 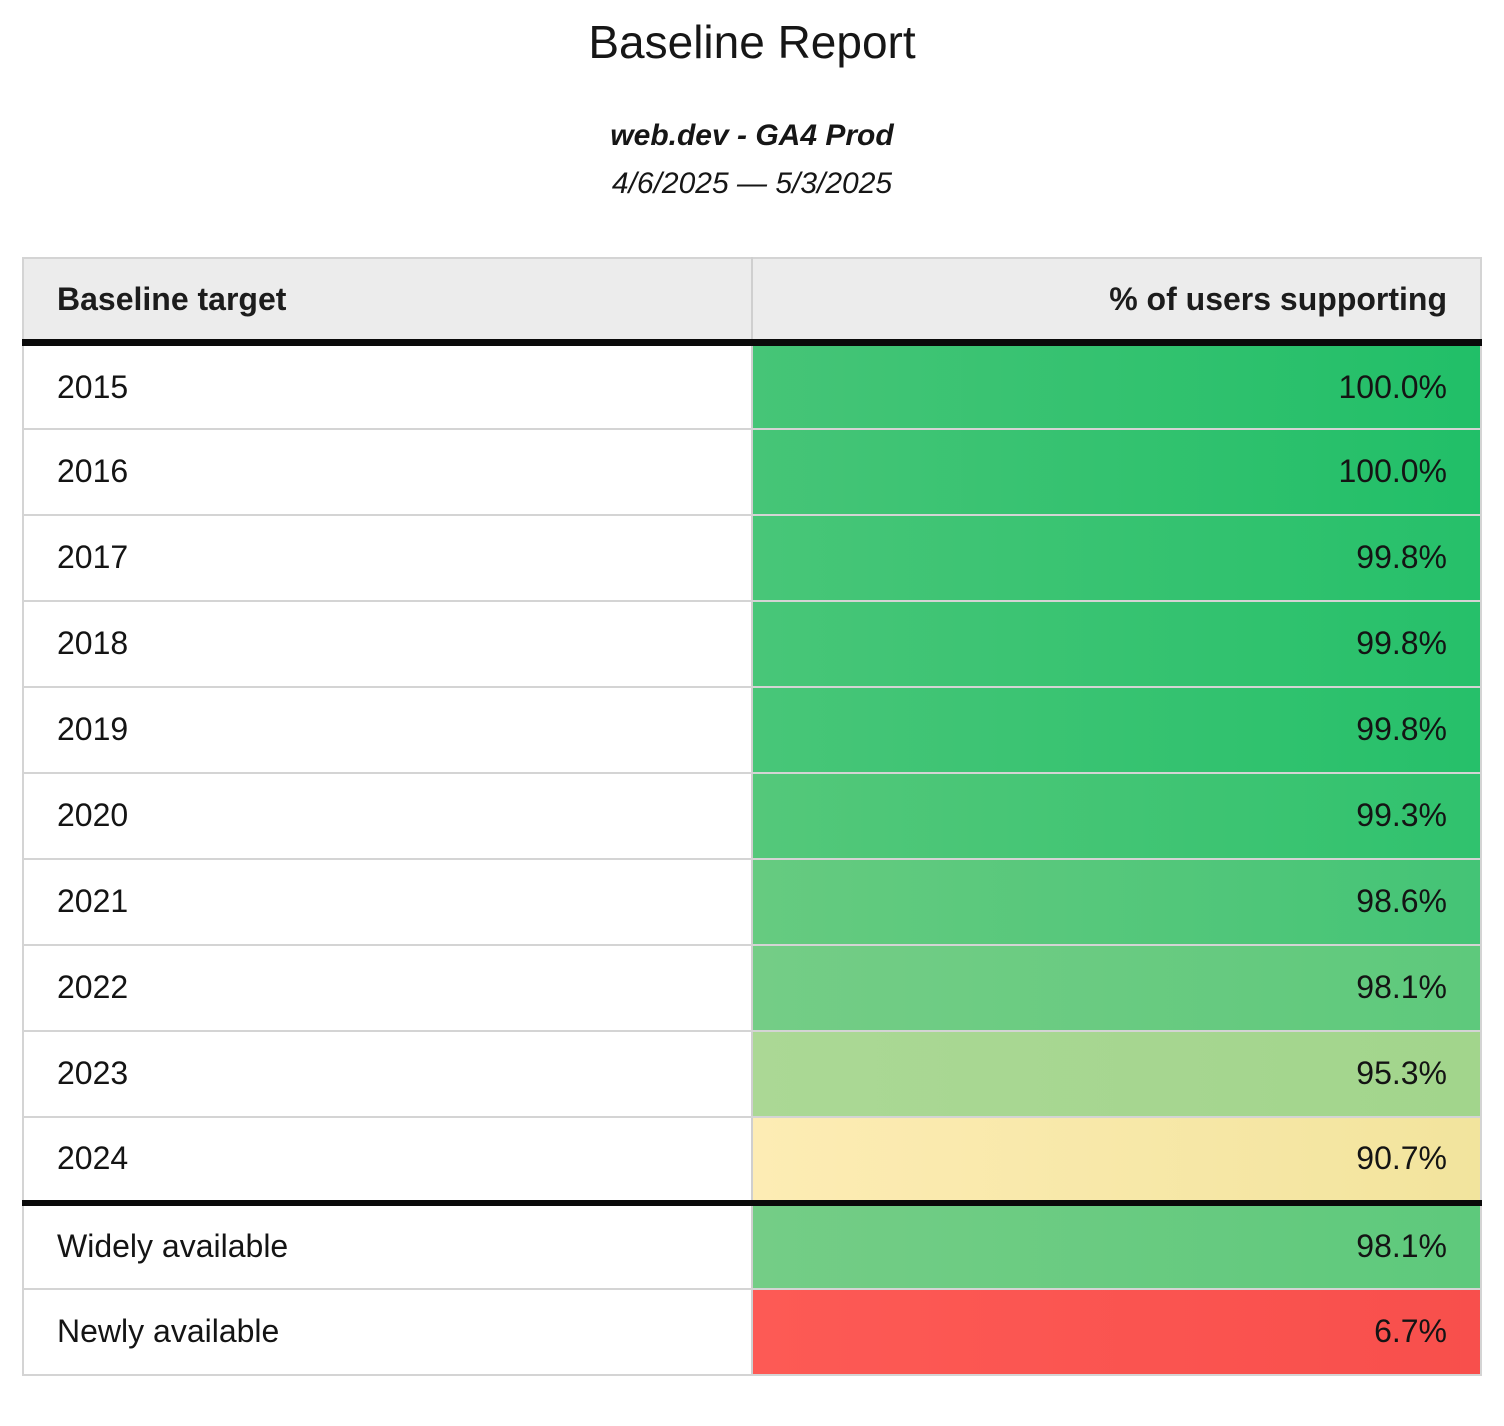 I want to click on table-row: Widely available 98.1%, so click(x=752, y=1244).